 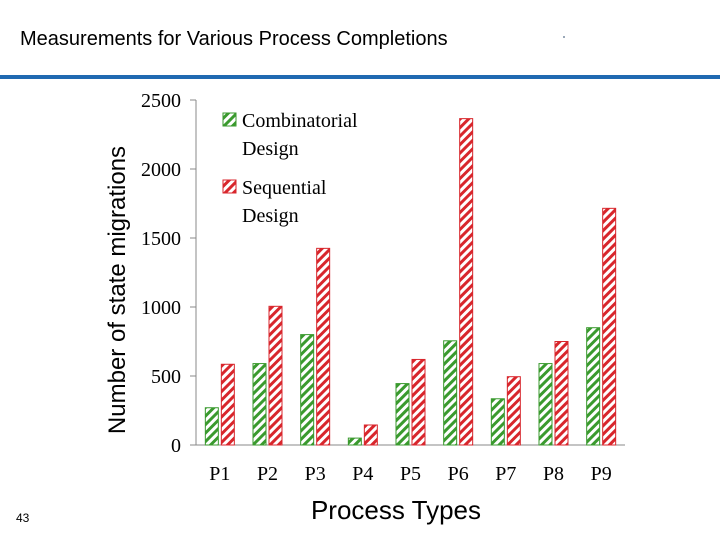 What do you see at coordinates (161, 239) in the screenshot?
I see `y-tick-label: 1500` at bounding box center [161, 239].